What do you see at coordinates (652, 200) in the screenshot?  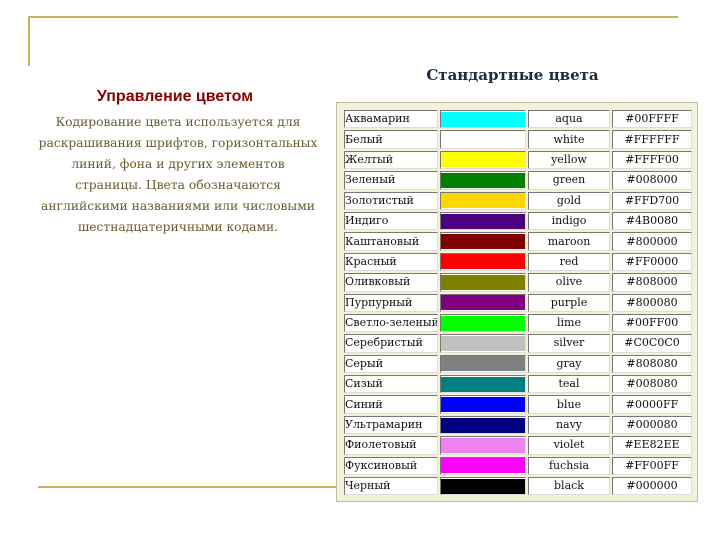 I see `color-hex-code: #FFD700` at bounding box center [652, 200].